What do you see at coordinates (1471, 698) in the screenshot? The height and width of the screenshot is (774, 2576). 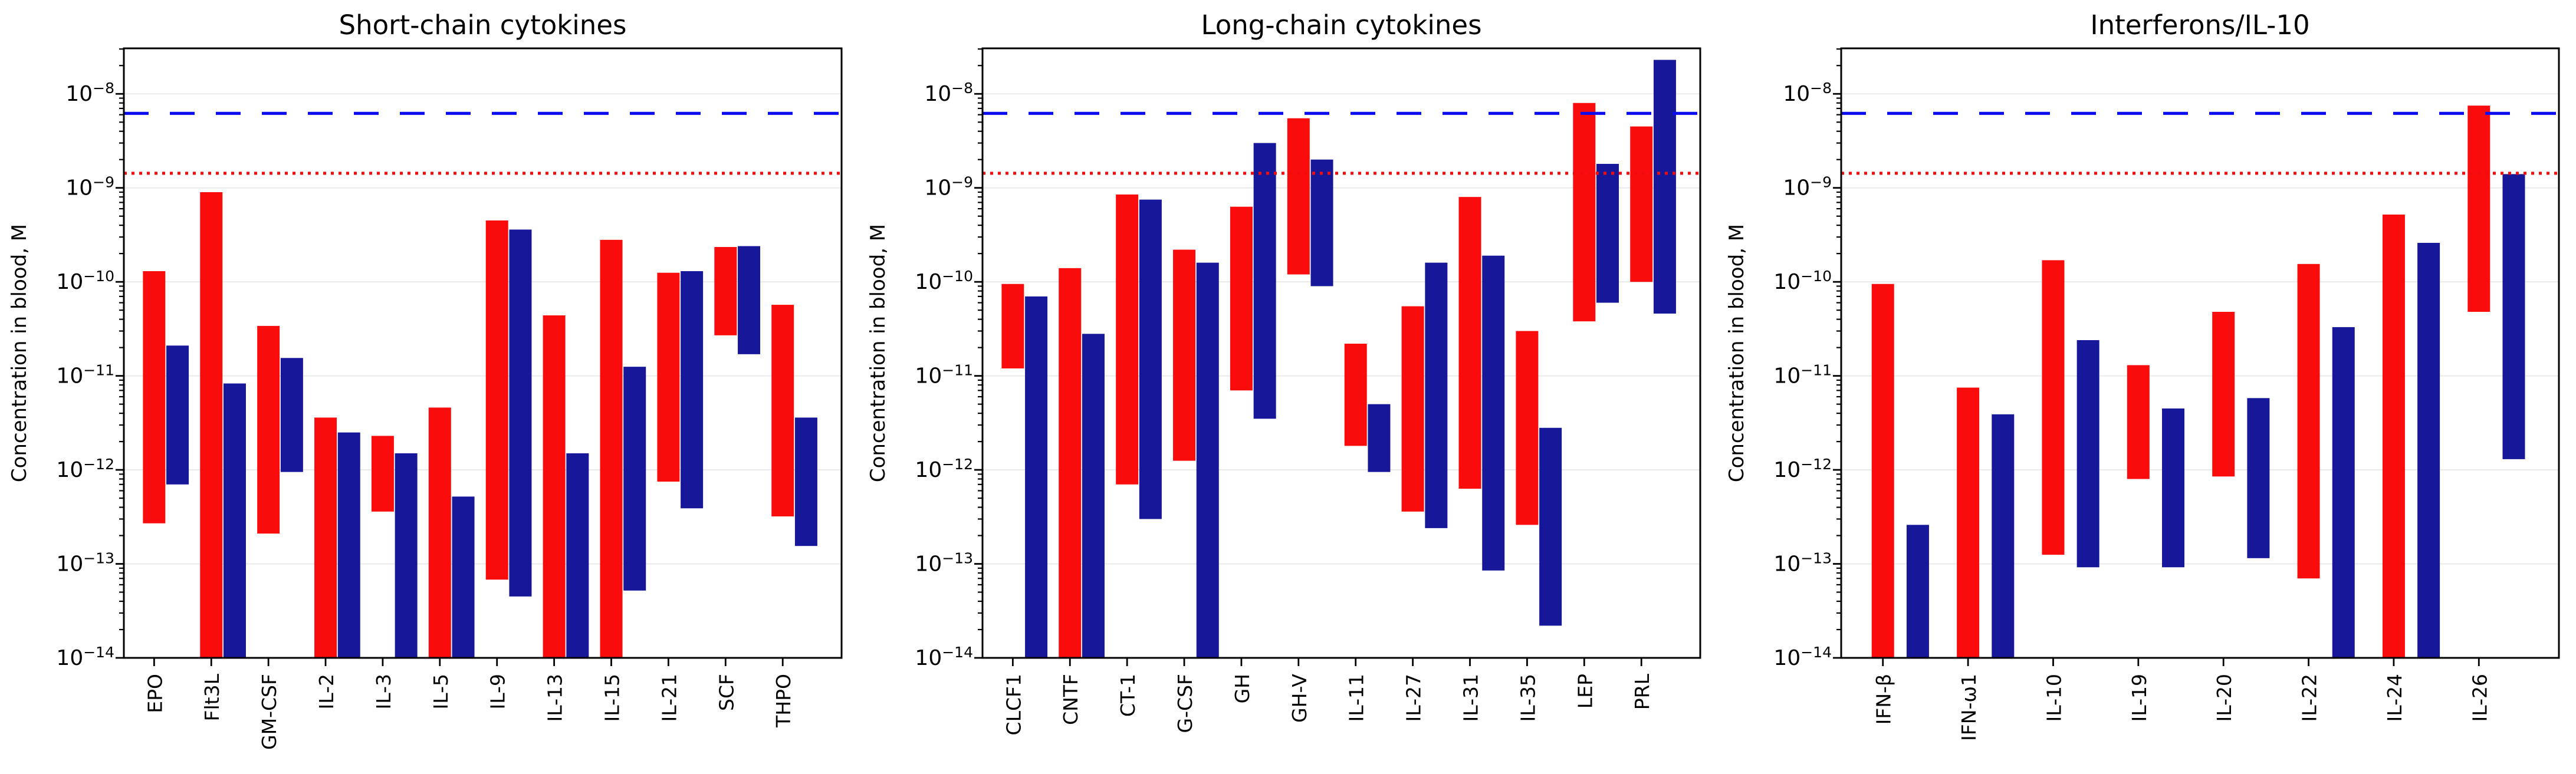 I see `xtick-label-IL-31: IL-31` at bounding box center [1471, 698].